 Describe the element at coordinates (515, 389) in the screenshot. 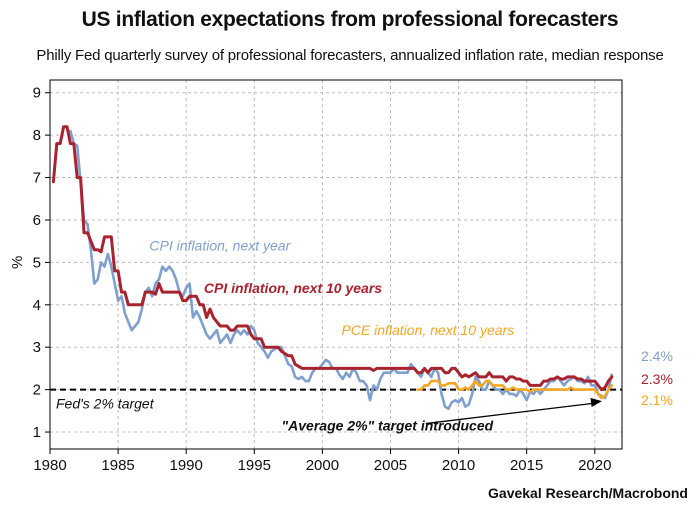

I see `series-line-pce-inflation-next-10-years` at that location.